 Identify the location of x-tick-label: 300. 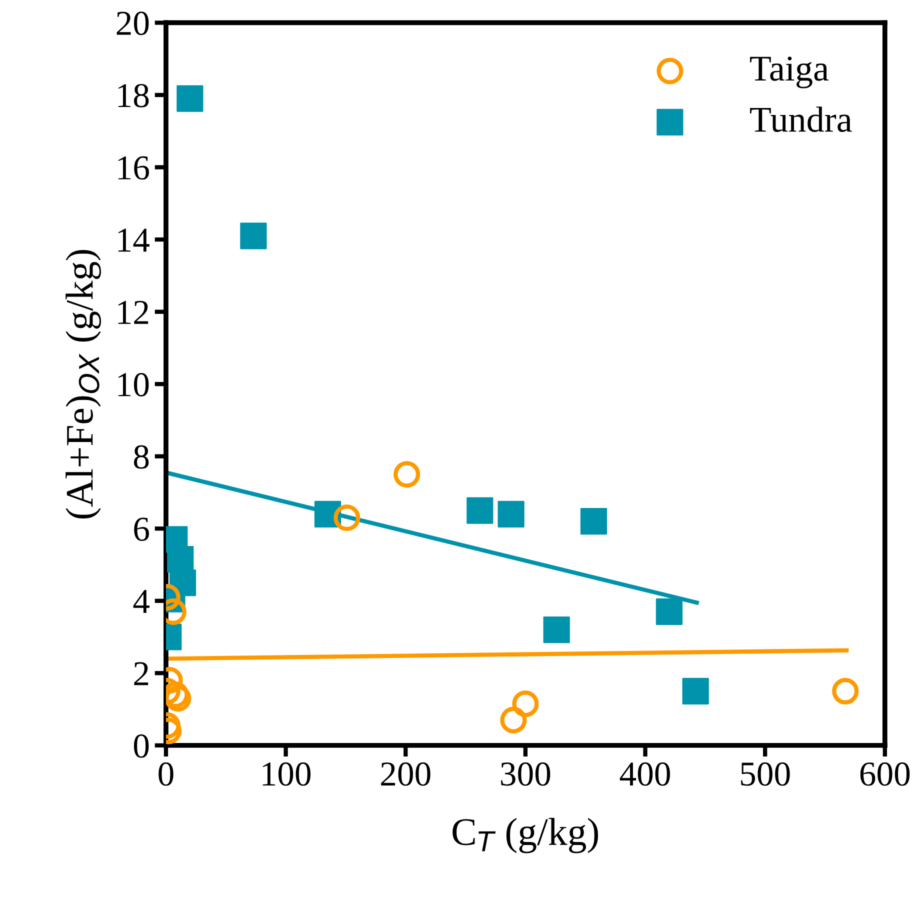
(525, 774).